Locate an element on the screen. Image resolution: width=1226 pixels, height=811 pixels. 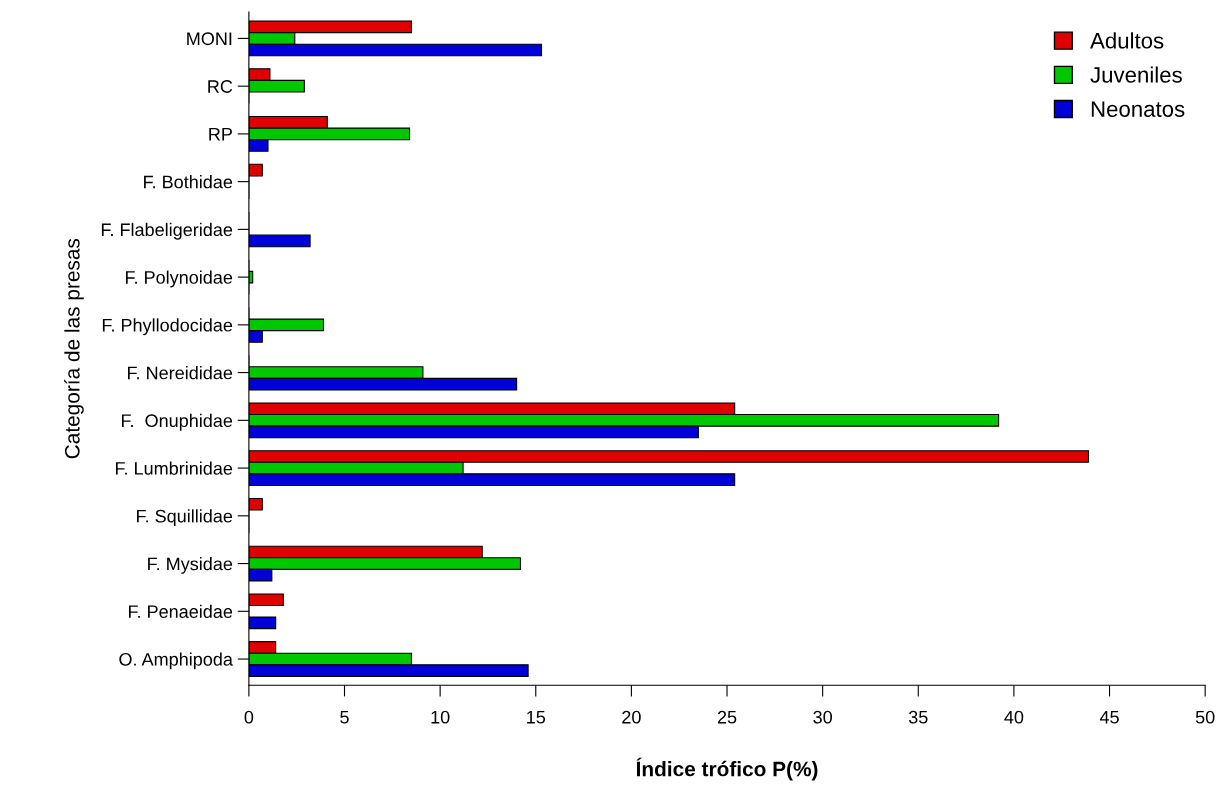
x-tick-label: 20 is located at coordinates (631, 717).